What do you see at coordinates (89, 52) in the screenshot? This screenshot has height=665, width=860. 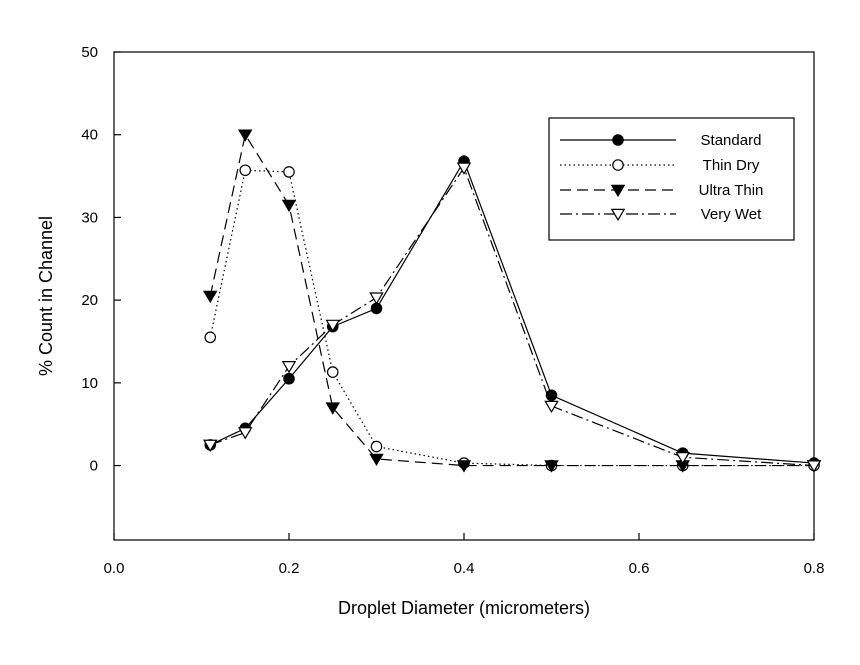 I see `y-tick-label: 50` at bounding box center [89, 52].